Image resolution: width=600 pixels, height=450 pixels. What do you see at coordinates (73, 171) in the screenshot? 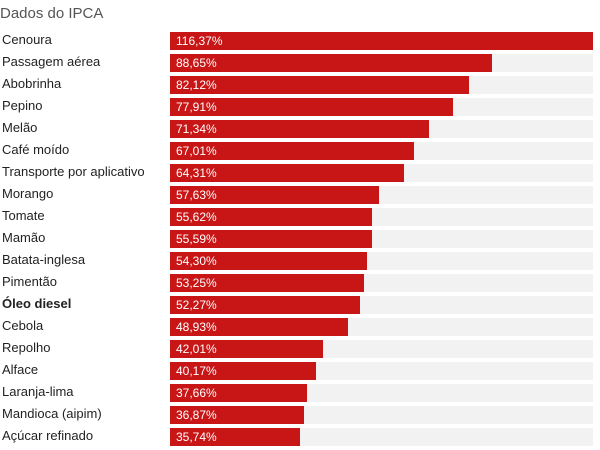
I see `category-label: Transporte por aplicativo` at bounding box center [73, 171].